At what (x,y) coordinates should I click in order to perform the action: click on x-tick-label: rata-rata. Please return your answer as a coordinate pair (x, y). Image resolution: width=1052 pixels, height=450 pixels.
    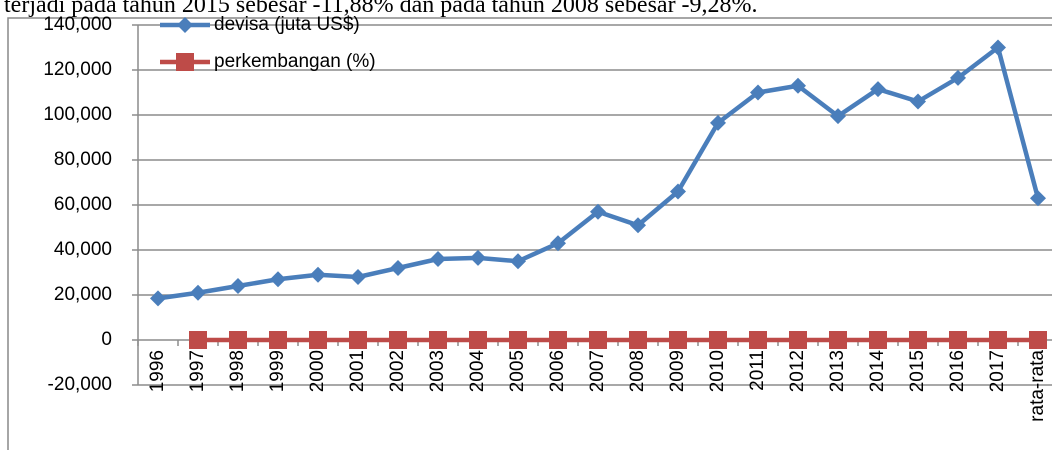
    Looking at the image, I should click on (1037, 386).